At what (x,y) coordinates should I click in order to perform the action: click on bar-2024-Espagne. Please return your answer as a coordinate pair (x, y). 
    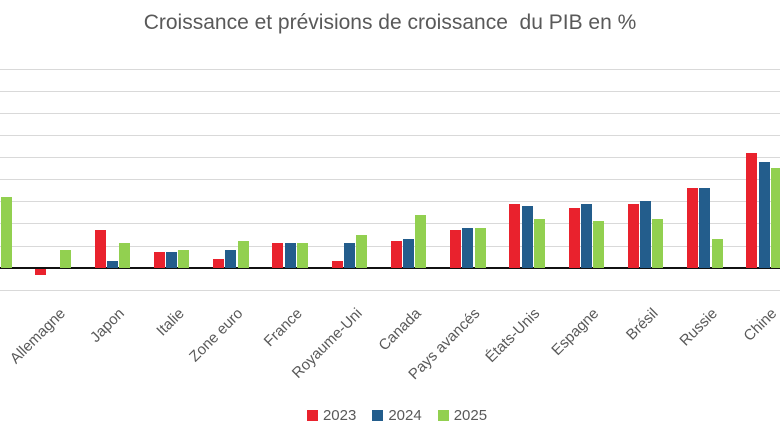
    Looking at the image, I should click on (586, 235).